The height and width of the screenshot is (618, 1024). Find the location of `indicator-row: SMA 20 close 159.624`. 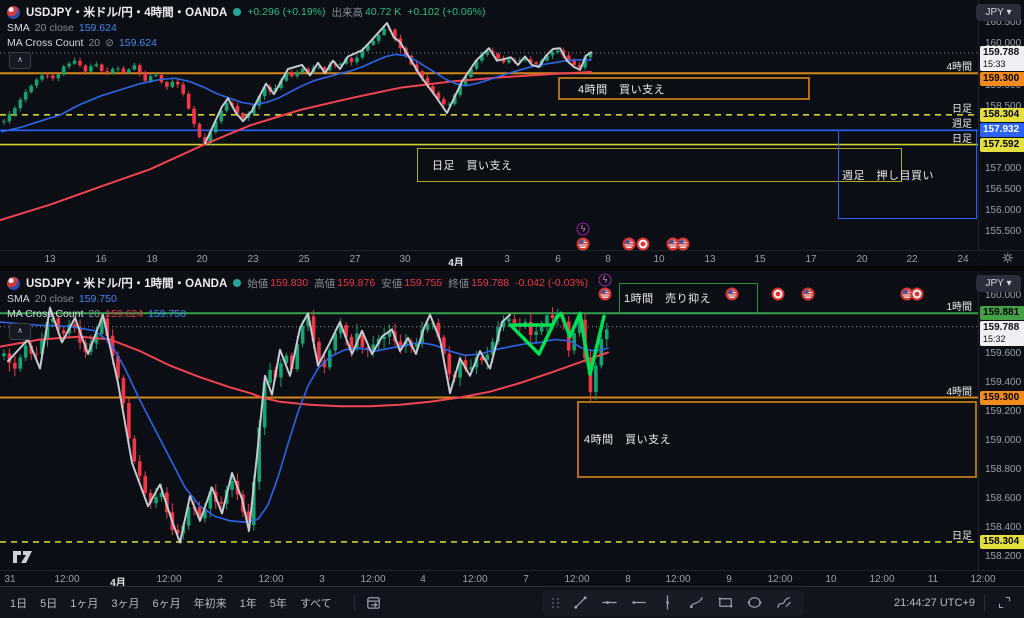

indicator-row: SMA 20 close 159.624 is located at coordinates (62, 28).